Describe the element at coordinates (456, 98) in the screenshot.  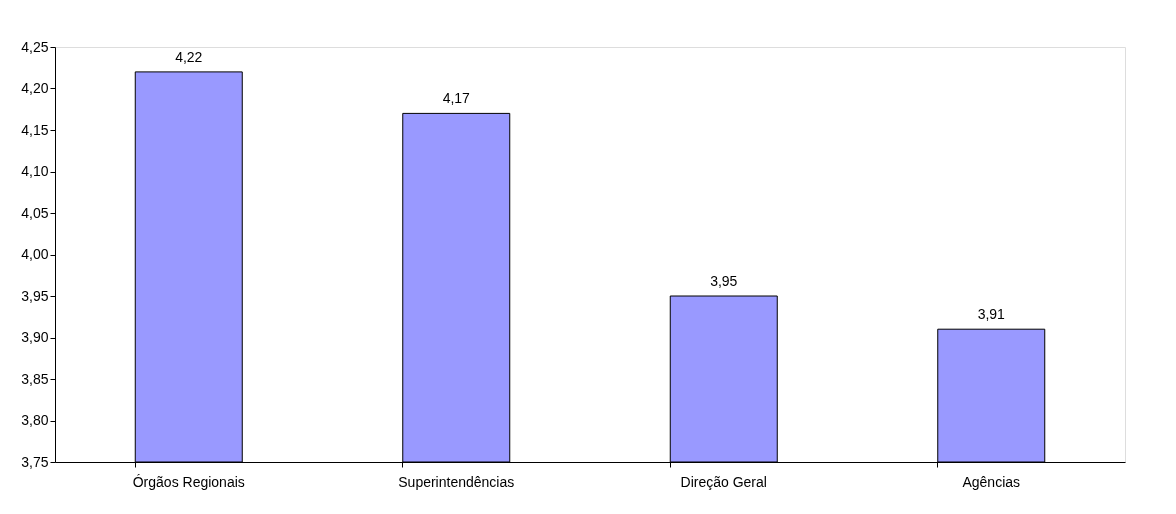
I see `data-label: 4,17` at that location.